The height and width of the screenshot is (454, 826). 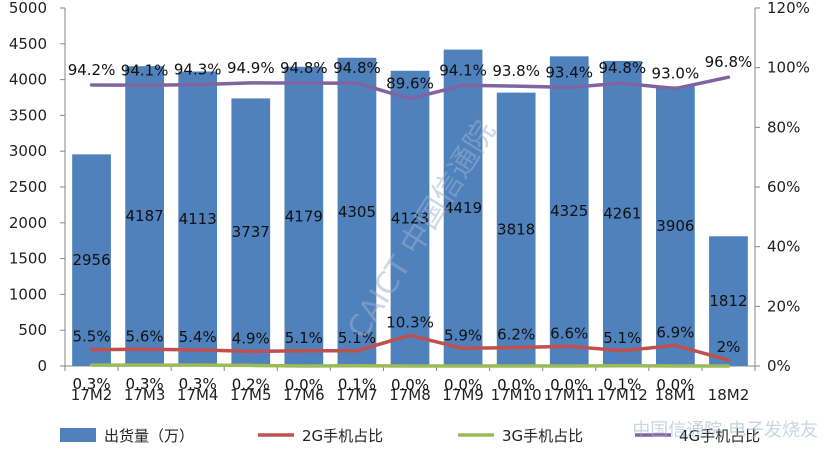 I want to click on bar-value-label: 4419, so click(x=463, y=208).